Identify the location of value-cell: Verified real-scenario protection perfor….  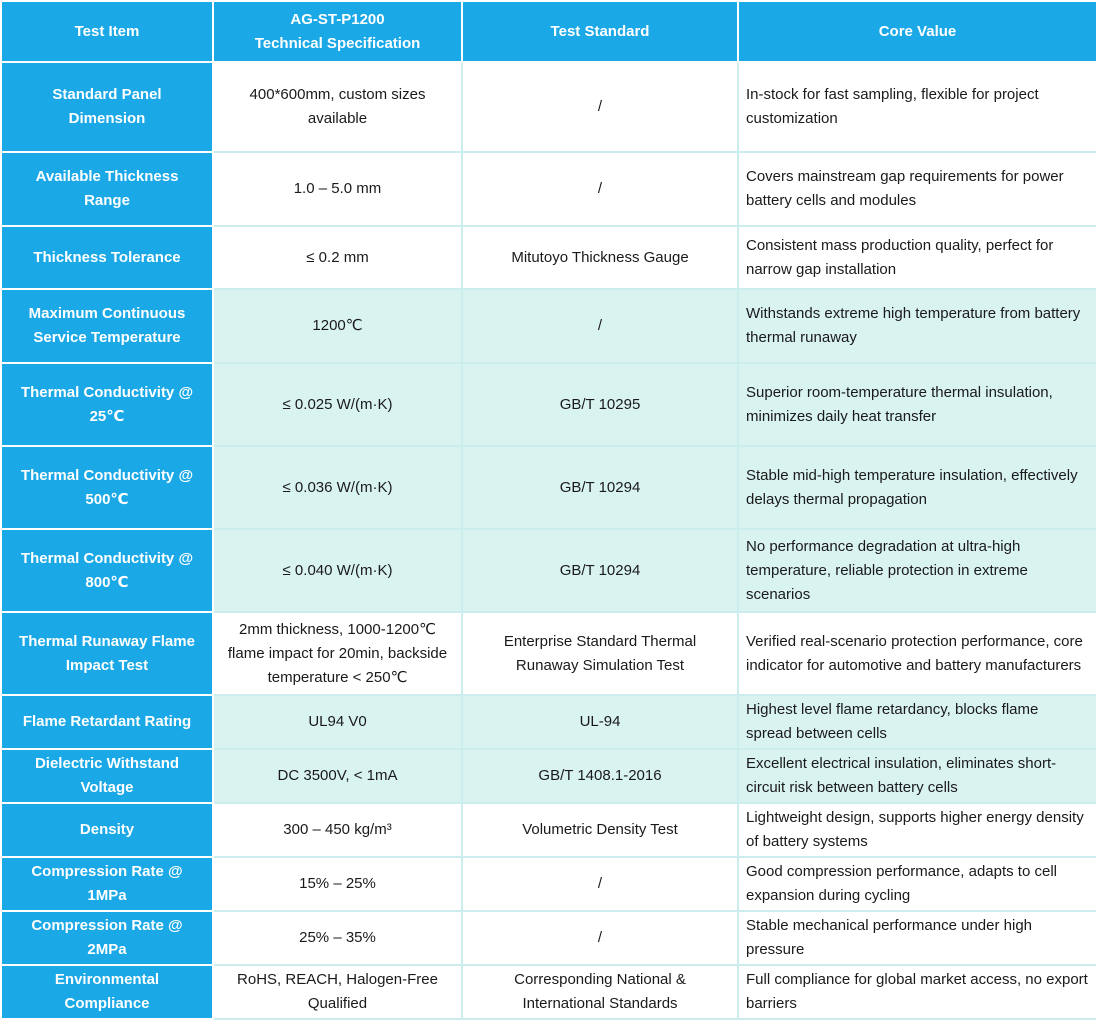
(916, 653).